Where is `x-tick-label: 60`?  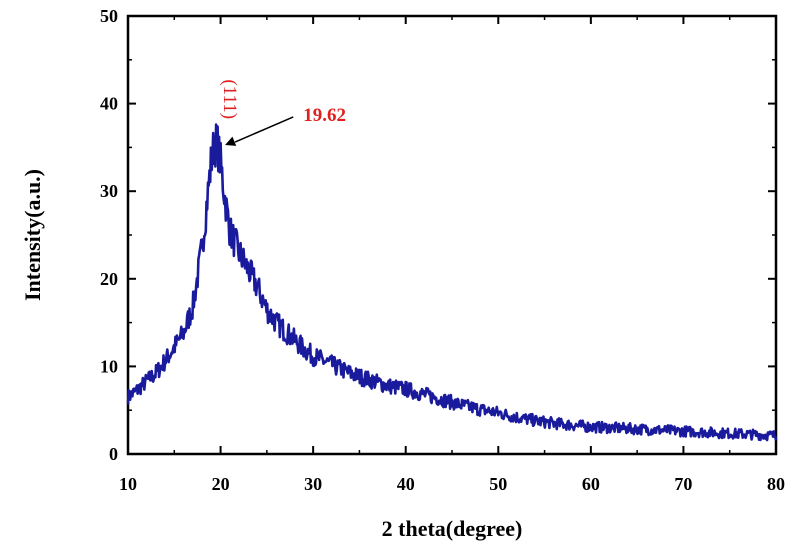 x-tick-label: 60 is located at coordinates (591, 484).